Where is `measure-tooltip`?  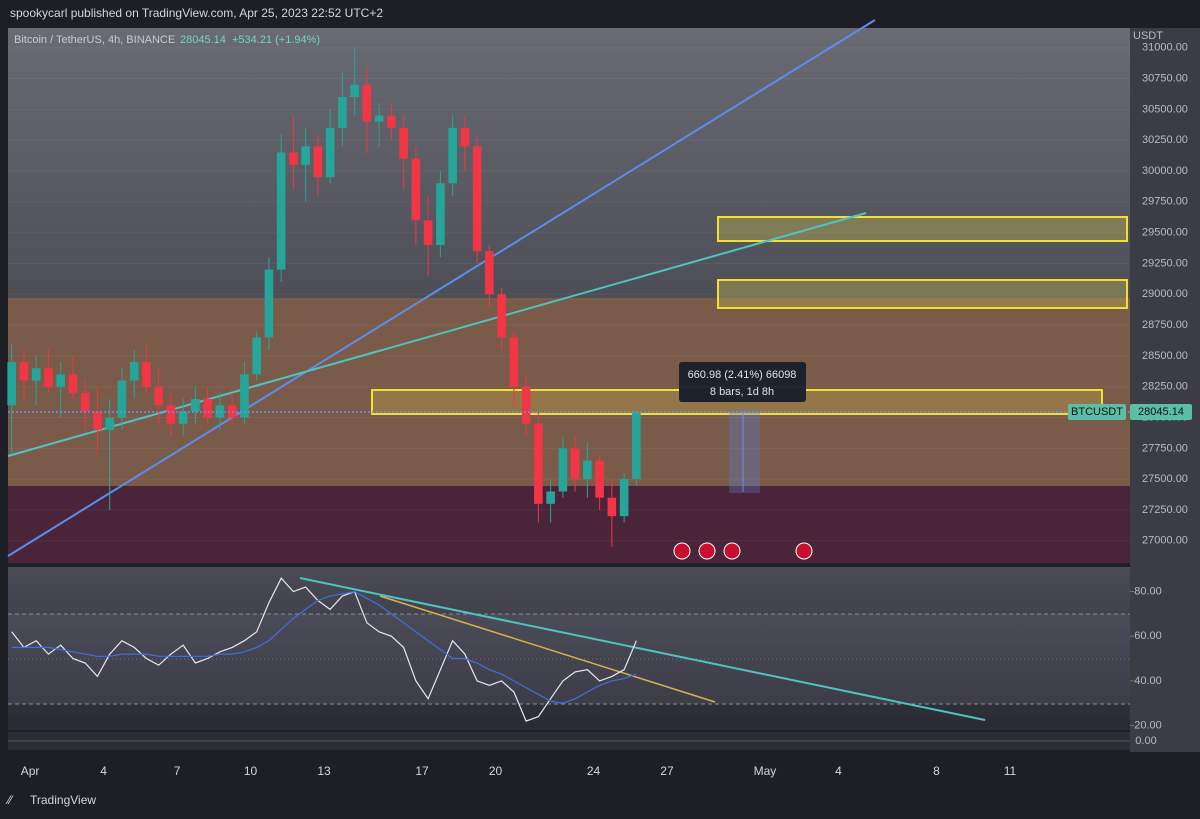 measure-tooltip is located at coordinates (742, 382).